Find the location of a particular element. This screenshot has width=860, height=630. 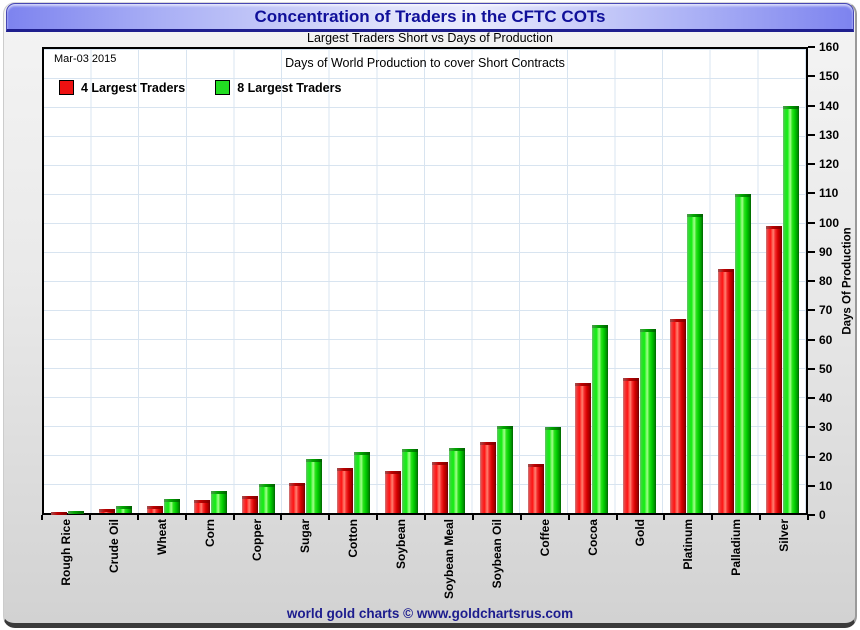

y-tick-label: 90 is located at coordinates (826, 251).